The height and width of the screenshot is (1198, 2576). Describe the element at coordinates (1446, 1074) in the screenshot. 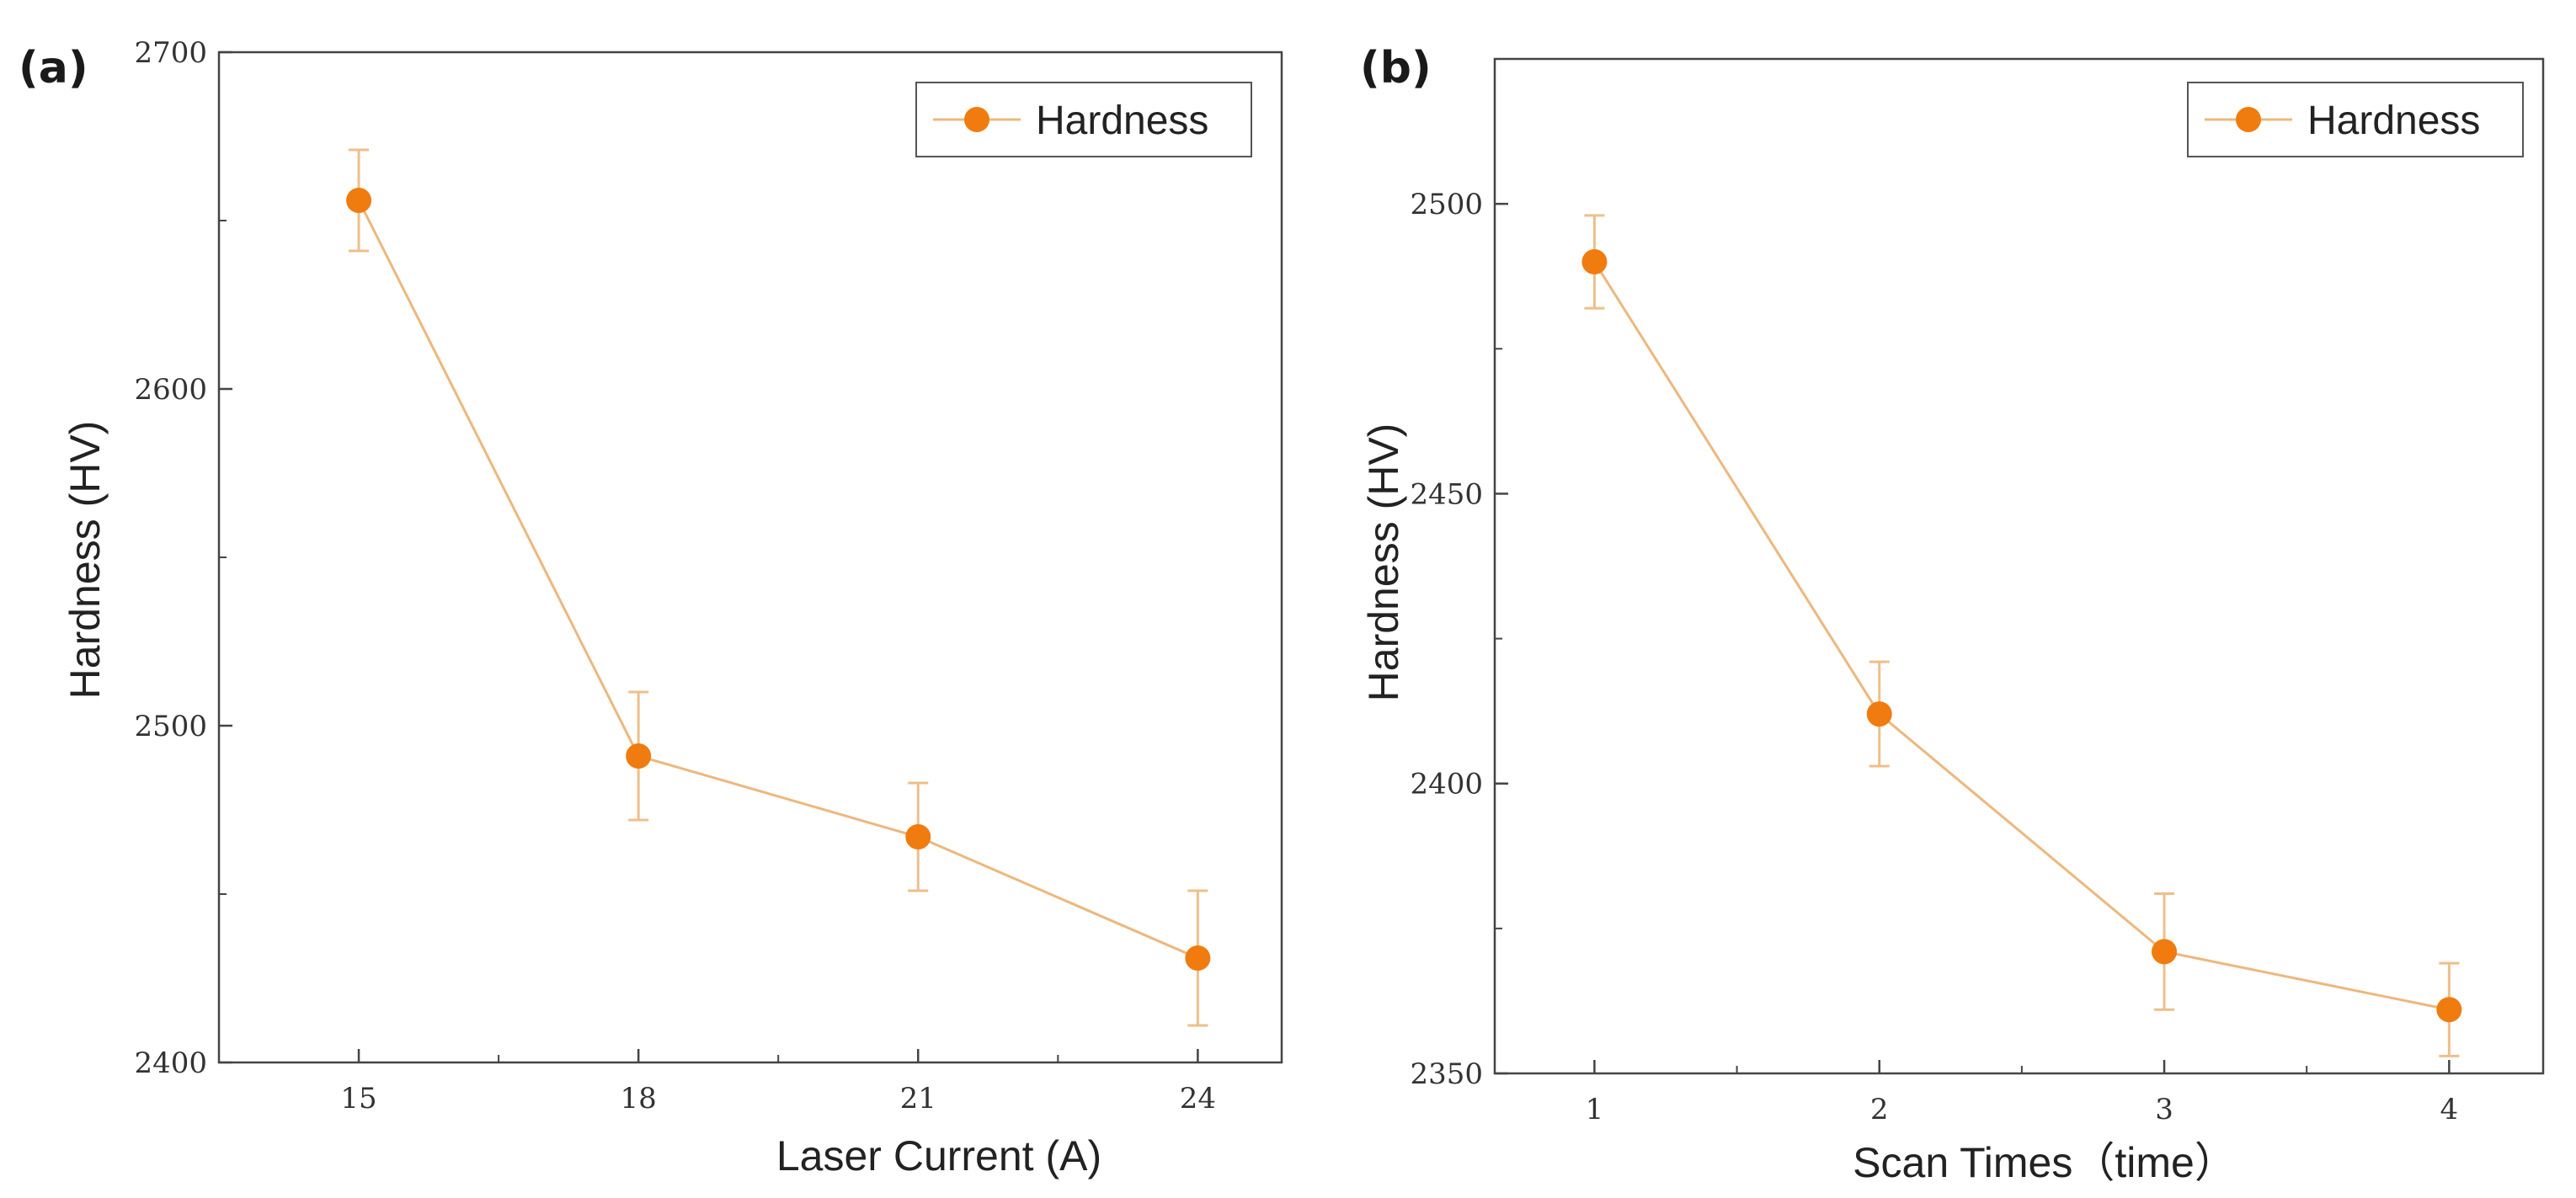

I see `panel-b-y-tick-label: 2350` at that location.